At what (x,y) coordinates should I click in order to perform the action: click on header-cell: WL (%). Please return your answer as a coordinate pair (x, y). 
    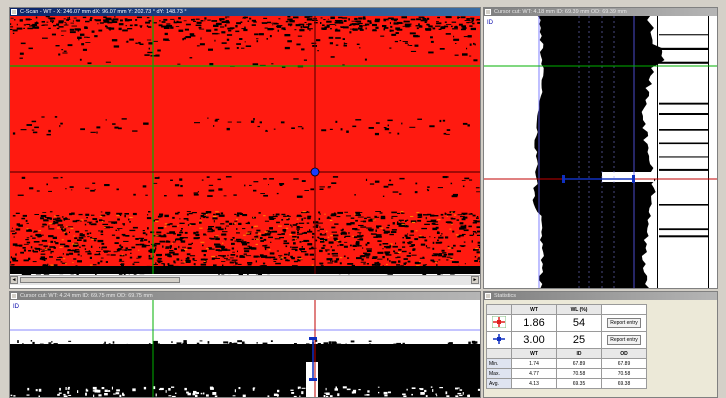
    Looking at the image, I should click on (579, 309).